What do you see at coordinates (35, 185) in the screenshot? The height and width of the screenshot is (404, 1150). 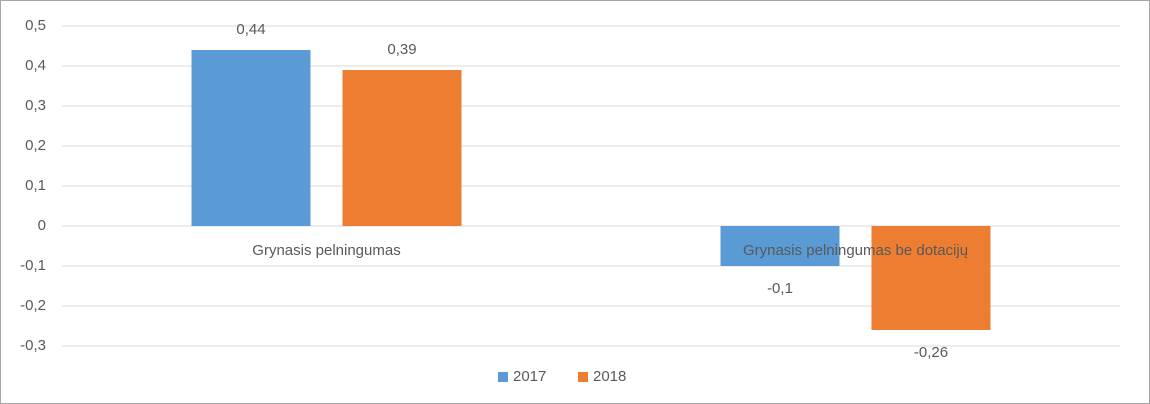 I see `y-tick-label: 0,1` at bounding box center [35, 185].